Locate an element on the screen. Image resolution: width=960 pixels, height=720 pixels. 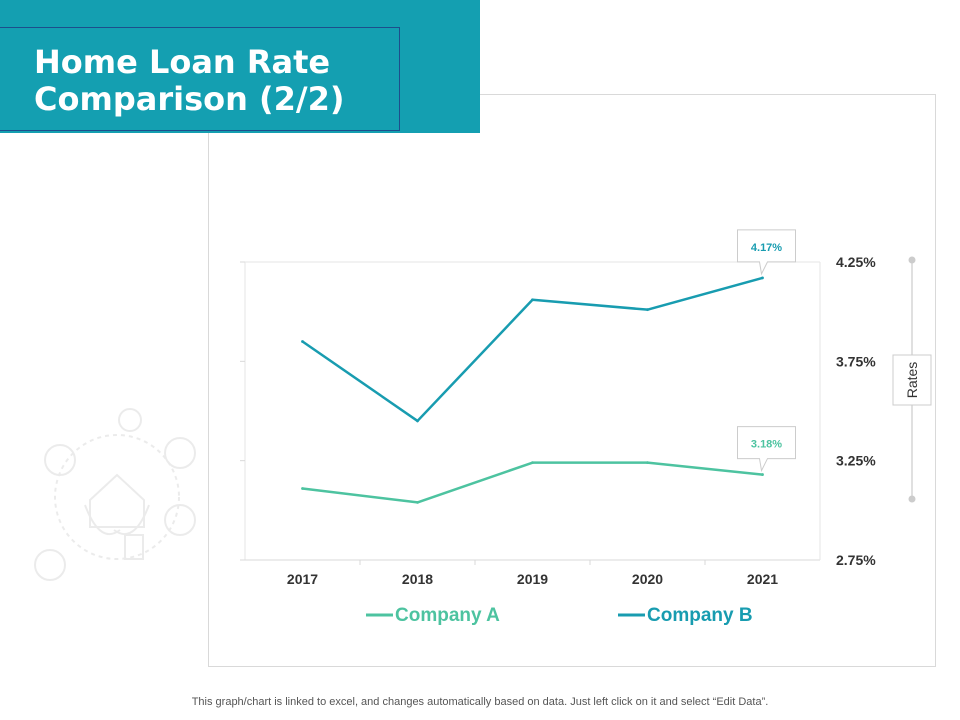
title-banner: Home Loan Rate Comparison (2/2) is located at coordinates (240, 66).